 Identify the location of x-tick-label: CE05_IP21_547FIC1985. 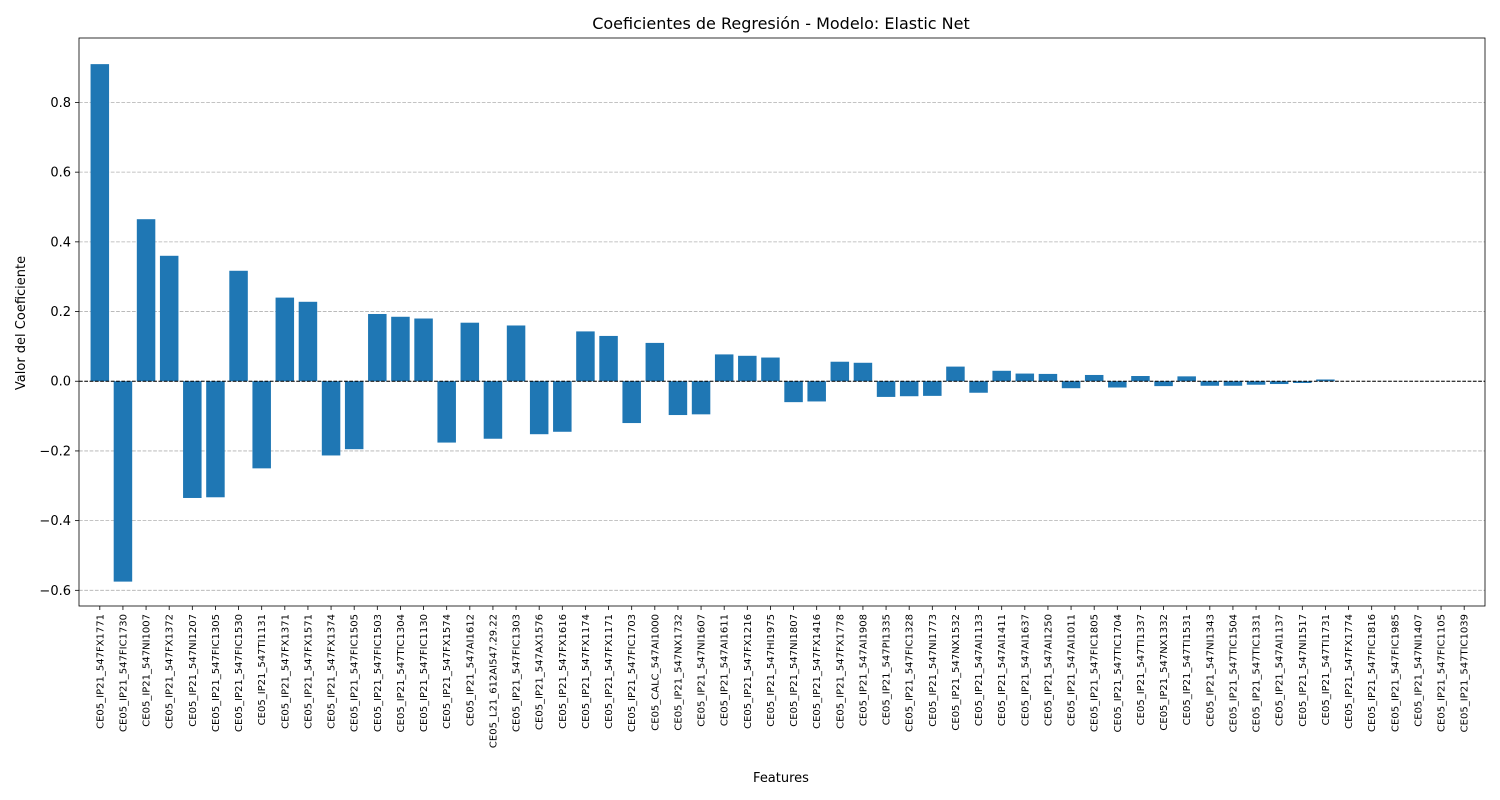
(1395, 673).